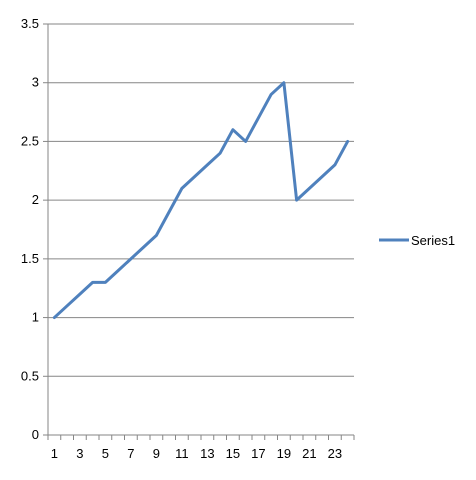 This screenshot has height=480, width=476. What do you see at coordinates (30, 23) in the screenshot?
I see `y-tick-label: 3.5` at bounding box center [30, 23].